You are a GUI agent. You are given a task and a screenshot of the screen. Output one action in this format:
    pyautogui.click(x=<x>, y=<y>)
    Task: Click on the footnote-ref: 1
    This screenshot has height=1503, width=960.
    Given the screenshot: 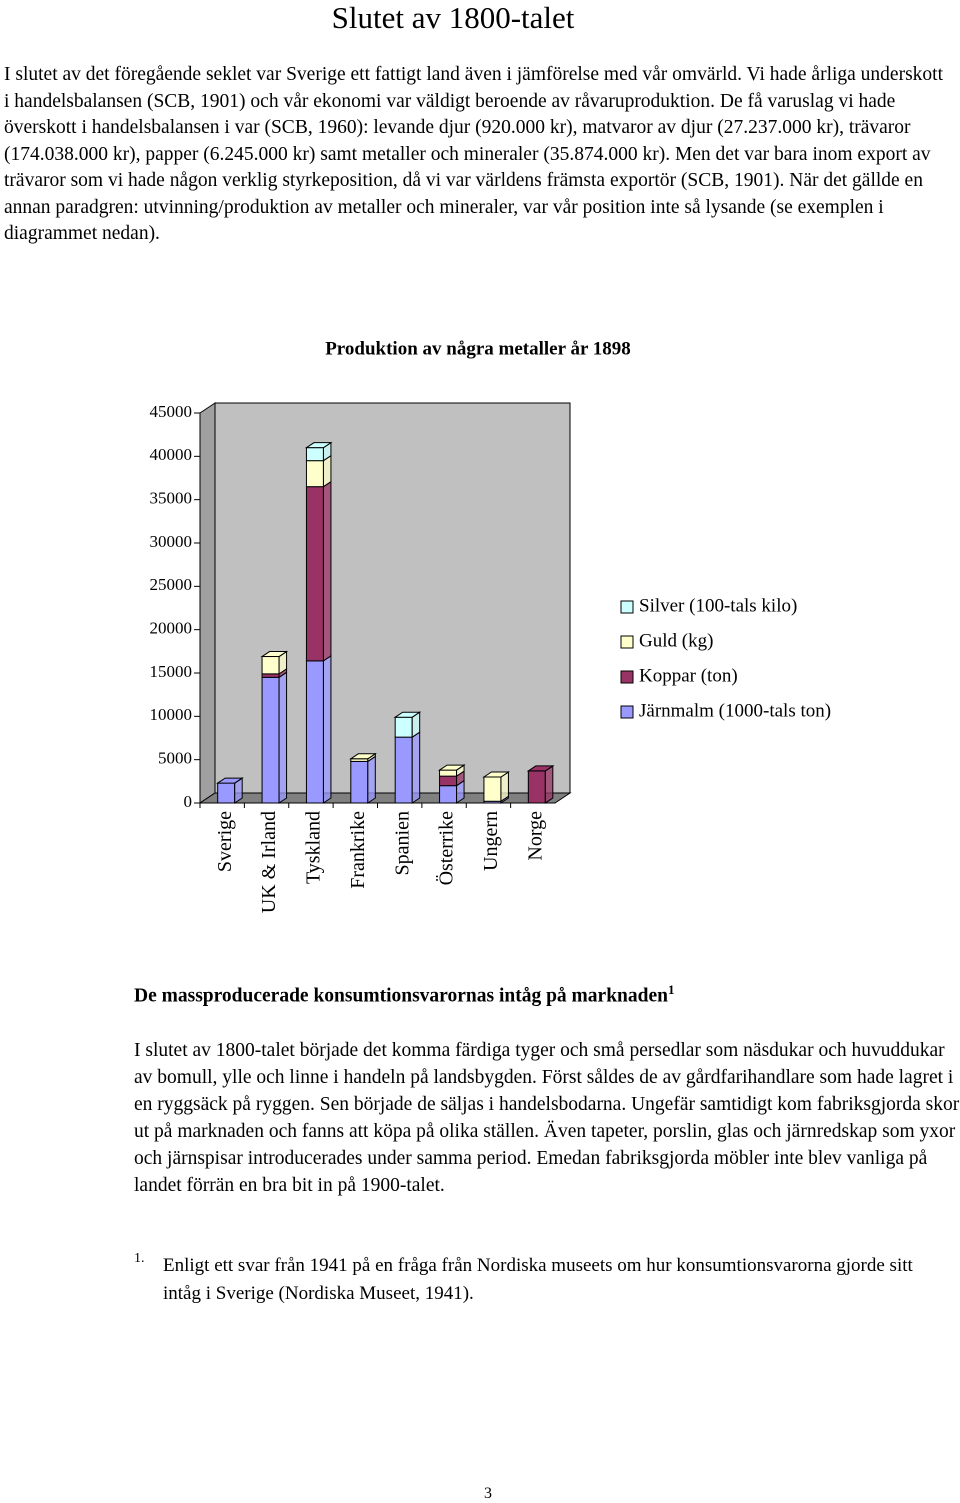 What is the action you would take?
    pyautogui.click(x=671, y=989)
    